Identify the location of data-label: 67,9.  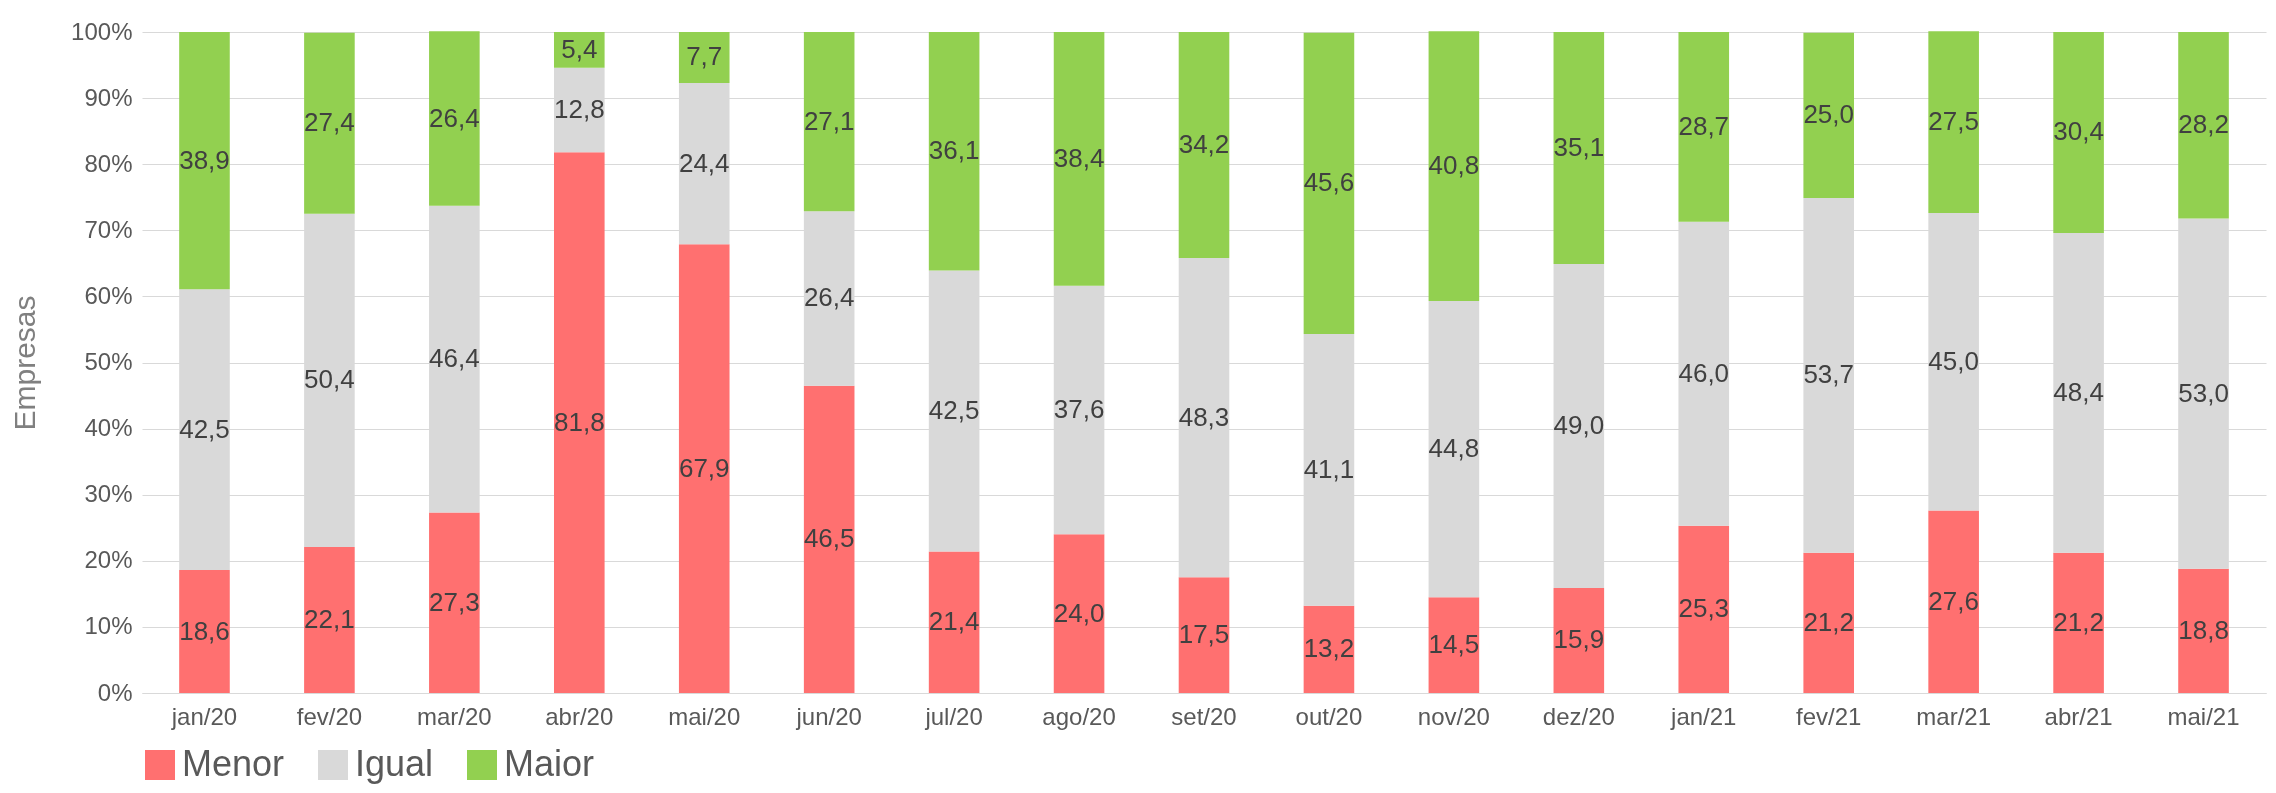
(704, 467).